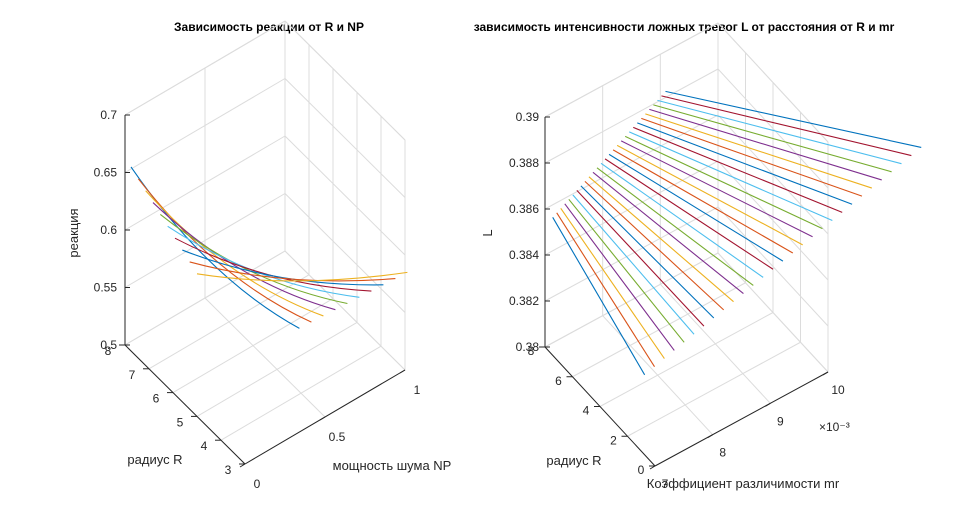 This screenshot has width=954, height=509. I want to click on left-z-tick-label: 0.65, so click(106, 173).